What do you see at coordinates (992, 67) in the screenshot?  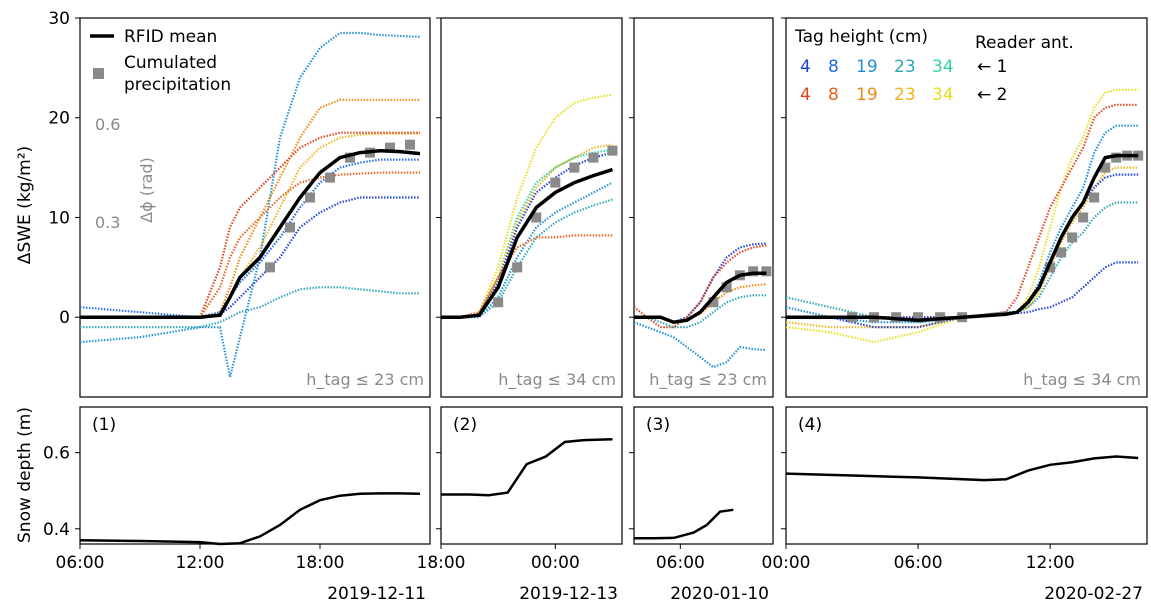 I see `legend-reader-1: ← 1` at bounding box center [992, 67].